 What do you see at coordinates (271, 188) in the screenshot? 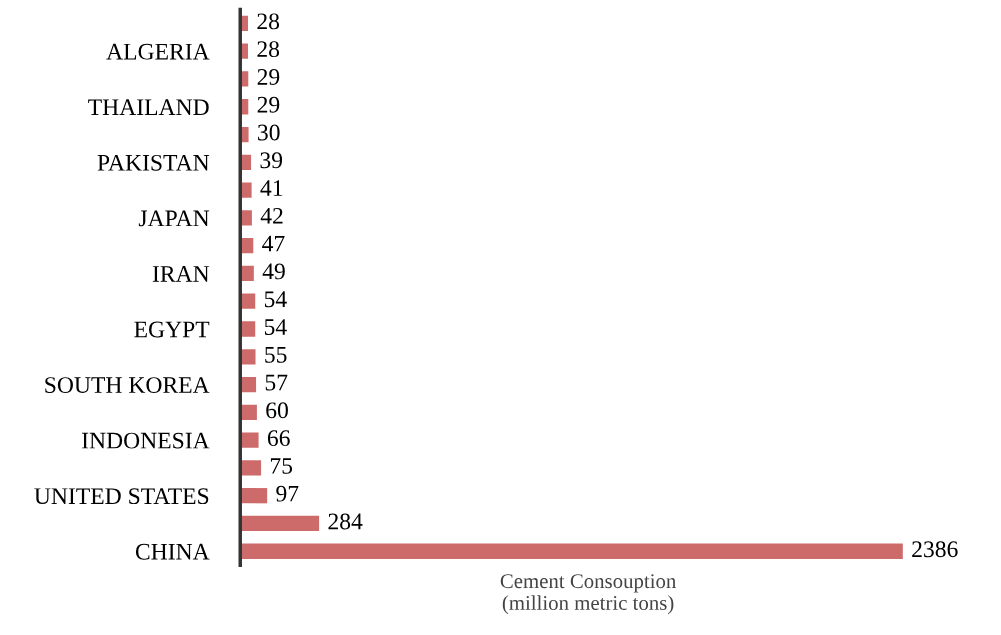
I see `data-label: 41` at bounding box center [271, 188].